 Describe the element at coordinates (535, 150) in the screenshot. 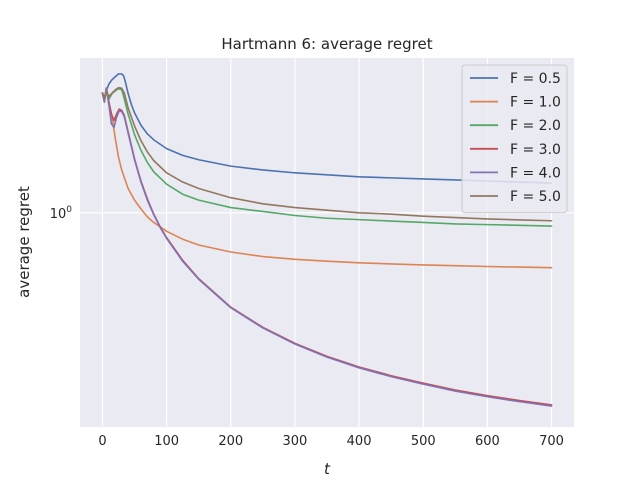

I see `legend-label: F = 3.0` at that location.